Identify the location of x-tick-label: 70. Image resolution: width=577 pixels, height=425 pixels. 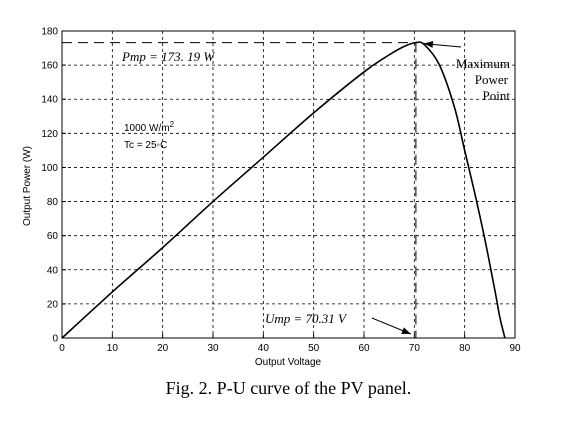
(415, 348).